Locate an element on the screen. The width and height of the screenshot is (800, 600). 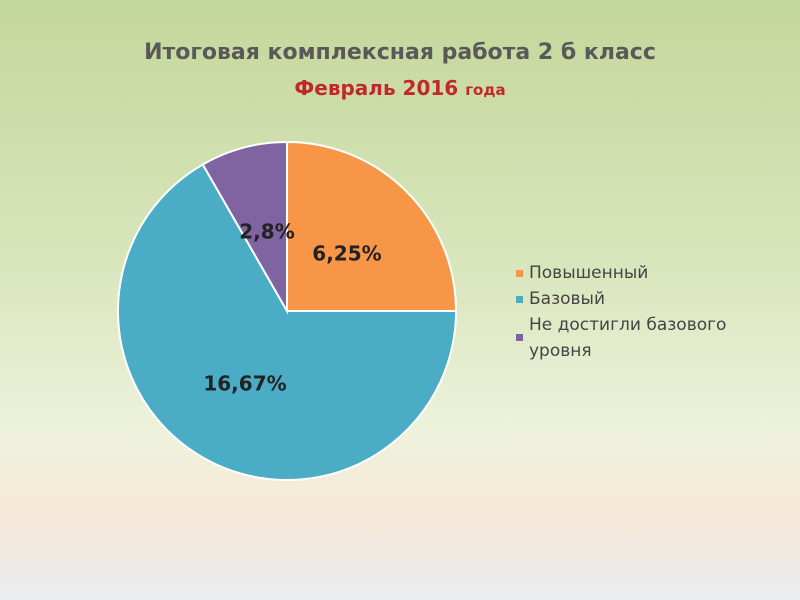
pie-labels: 6,25% 16,67% 2,8% is located at coordinates (292, 308).